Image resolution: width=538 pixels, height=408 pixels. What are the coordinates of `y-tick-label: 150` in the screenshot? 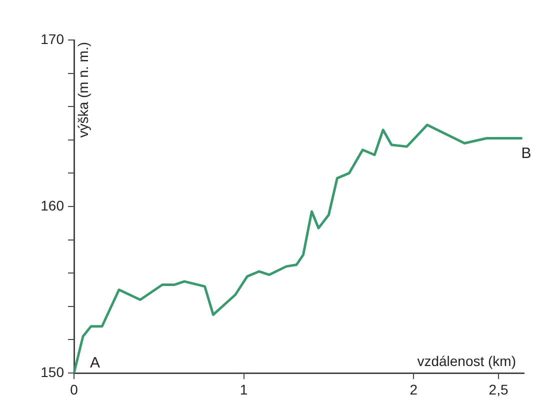 It's located at (52, 372).